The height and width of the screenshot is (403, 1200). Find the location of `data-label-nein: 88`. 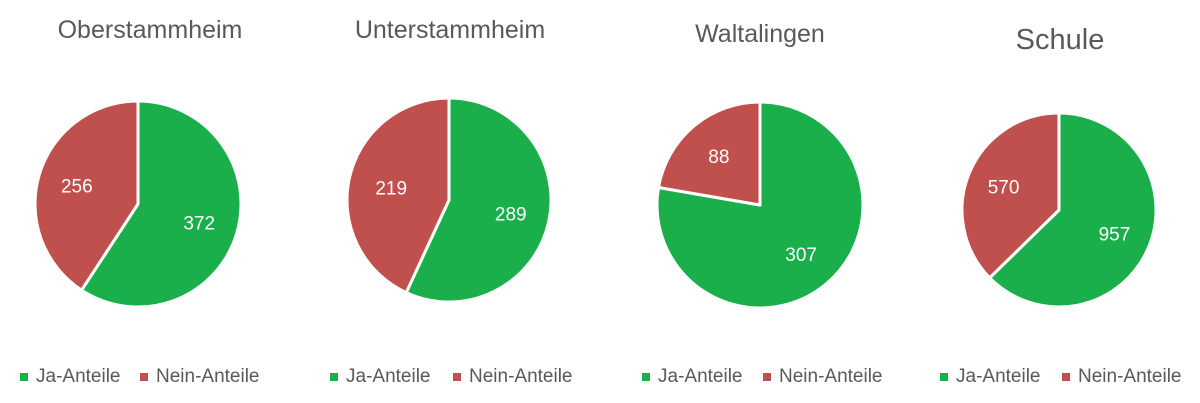

data-label-nein: 88 is located at coordinates (718, 157).